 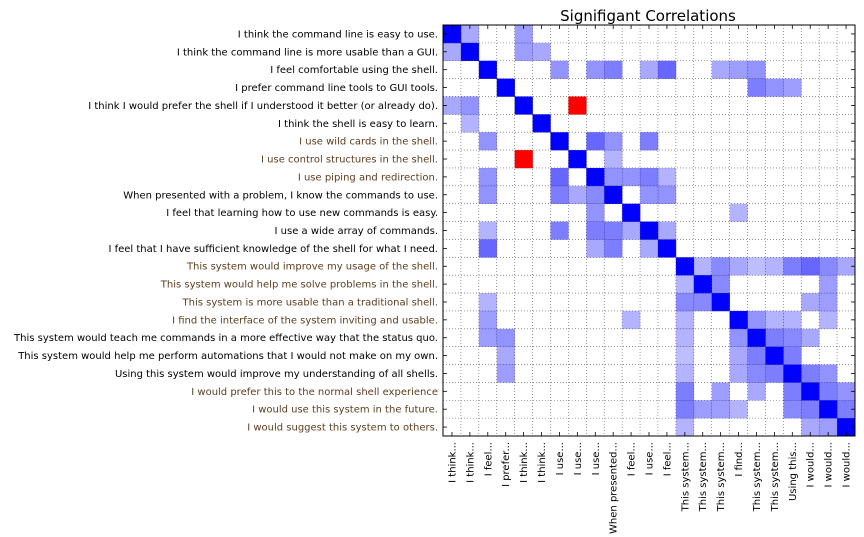 What do you see at coordinates (349, 160) in the screenshot?
I see `row-label: I use control structures in the shell.` at bounding box center [349, 160].